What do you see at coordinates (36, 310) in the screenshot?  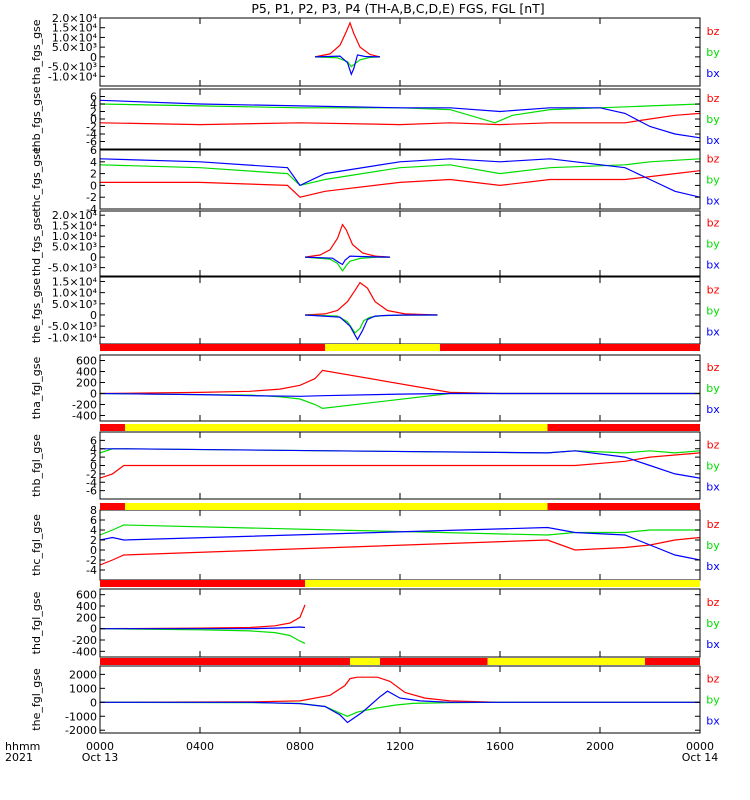 I see `y-axis-label: the_fgs_gse` at bounding box center [36, 310].